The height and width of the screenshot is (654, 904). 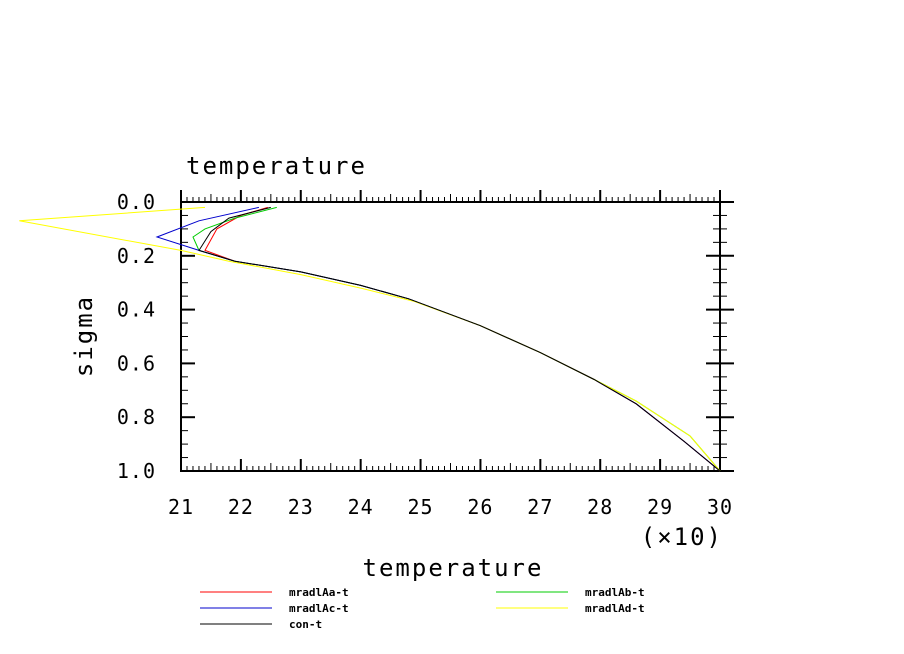 What do you see at coordinates (136, 471) in the screenshot?
I see `y-tick-label: 1.0` at bounding box center [136, 471].